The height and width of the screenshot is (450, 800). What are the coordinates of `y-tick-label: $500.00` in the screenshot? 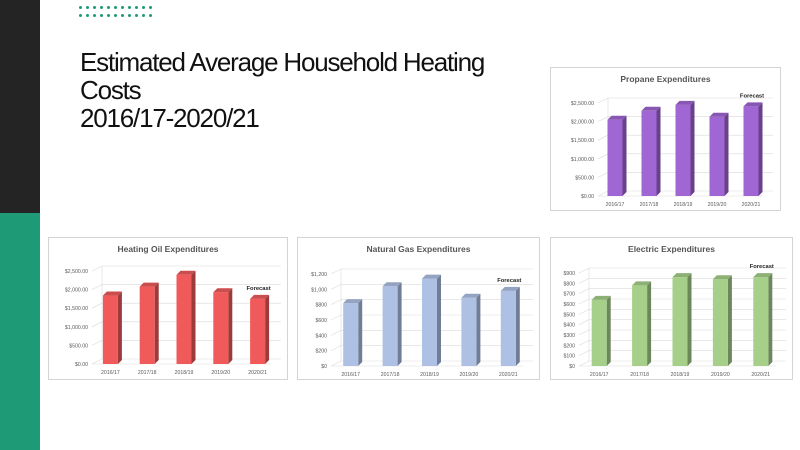 It's located at (584, 178).